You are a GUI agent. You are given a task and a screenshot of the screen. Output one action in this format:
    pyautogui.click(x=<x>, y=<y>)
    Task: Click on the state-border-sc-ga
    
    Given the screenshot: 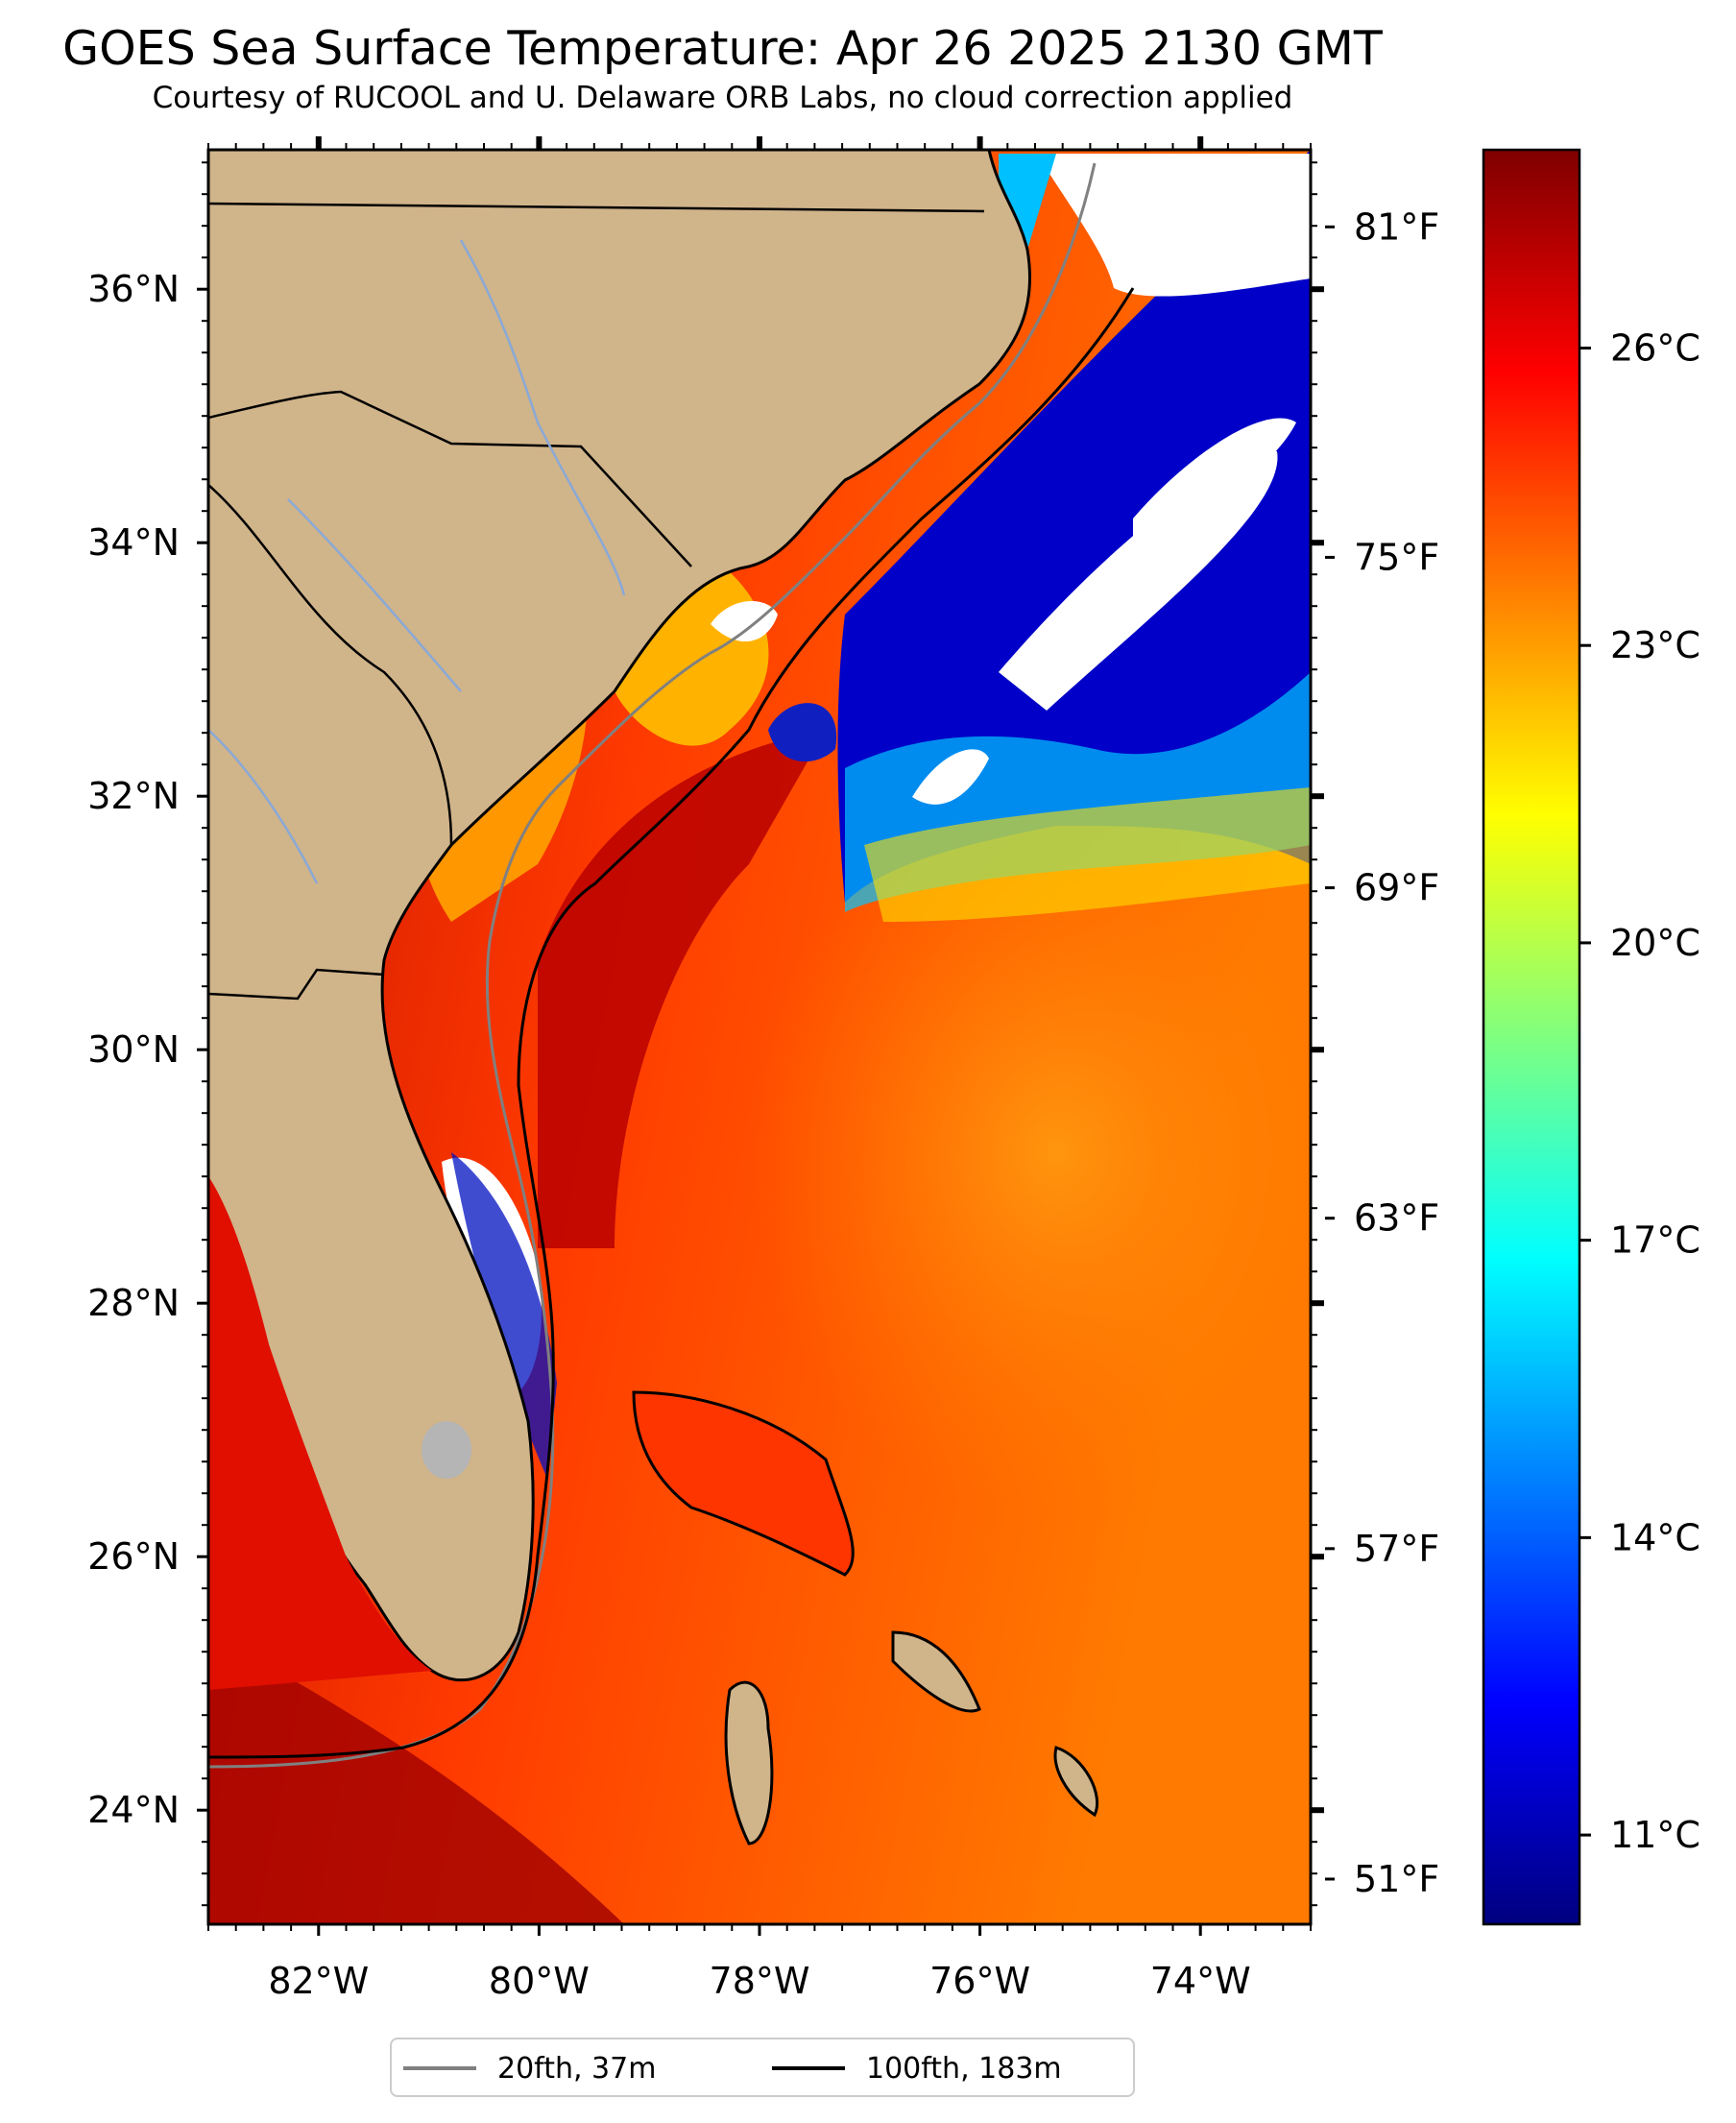 What is the action you would take?
    pyautogui.click(x=330, y=665)
    